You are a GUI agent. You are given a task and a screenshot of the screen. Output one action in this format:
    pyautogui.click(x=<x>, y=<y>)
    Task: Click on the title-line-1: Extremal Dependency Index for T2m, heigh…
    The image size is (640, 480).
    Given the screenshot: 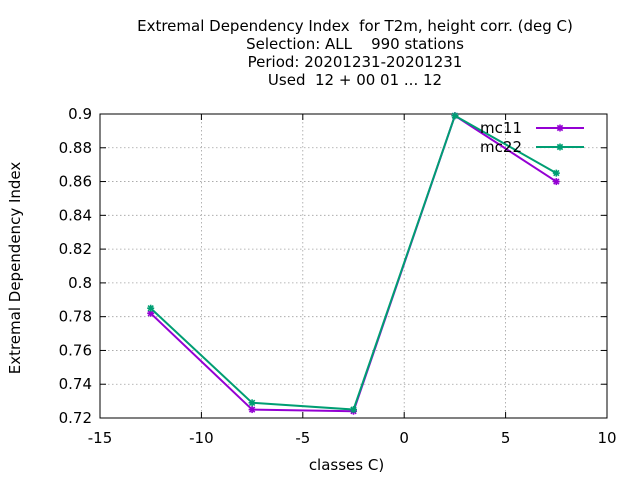 What is the action you would take?
    pyautogui.click(x=355, y=26)
    